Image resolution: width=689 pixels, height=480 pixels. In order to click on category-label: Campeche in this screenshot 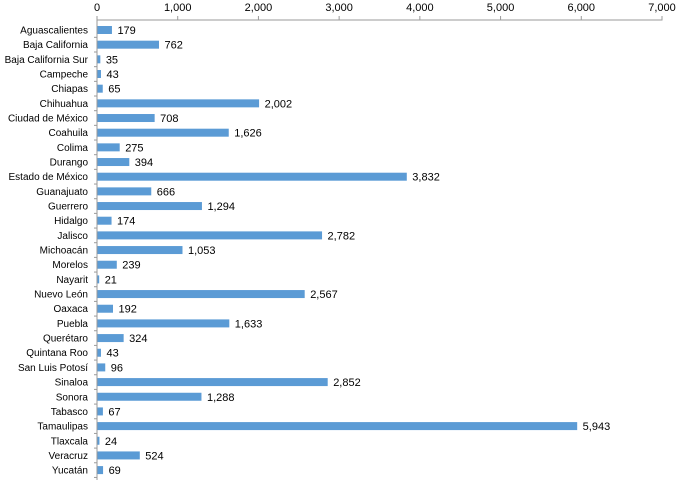, I will do `click(64, 75)`.